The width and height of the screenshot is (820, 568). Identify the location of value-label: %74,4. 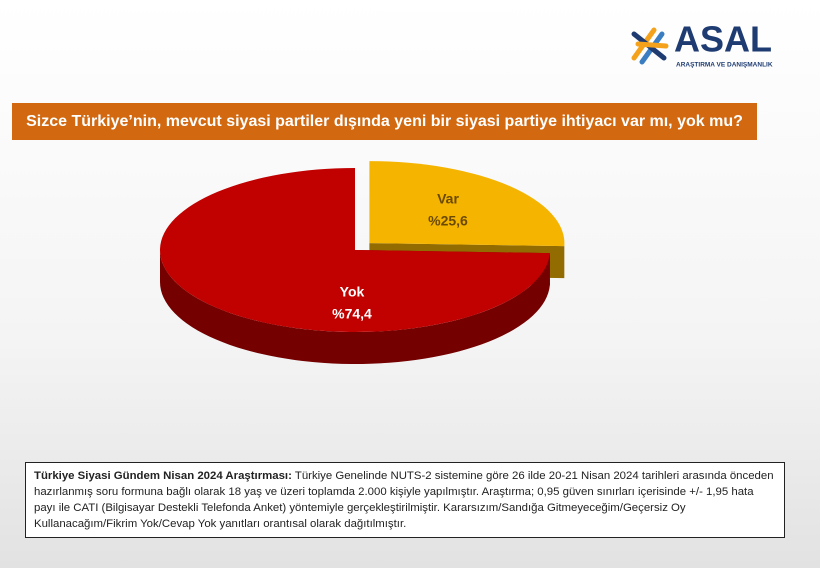
(352, 314).